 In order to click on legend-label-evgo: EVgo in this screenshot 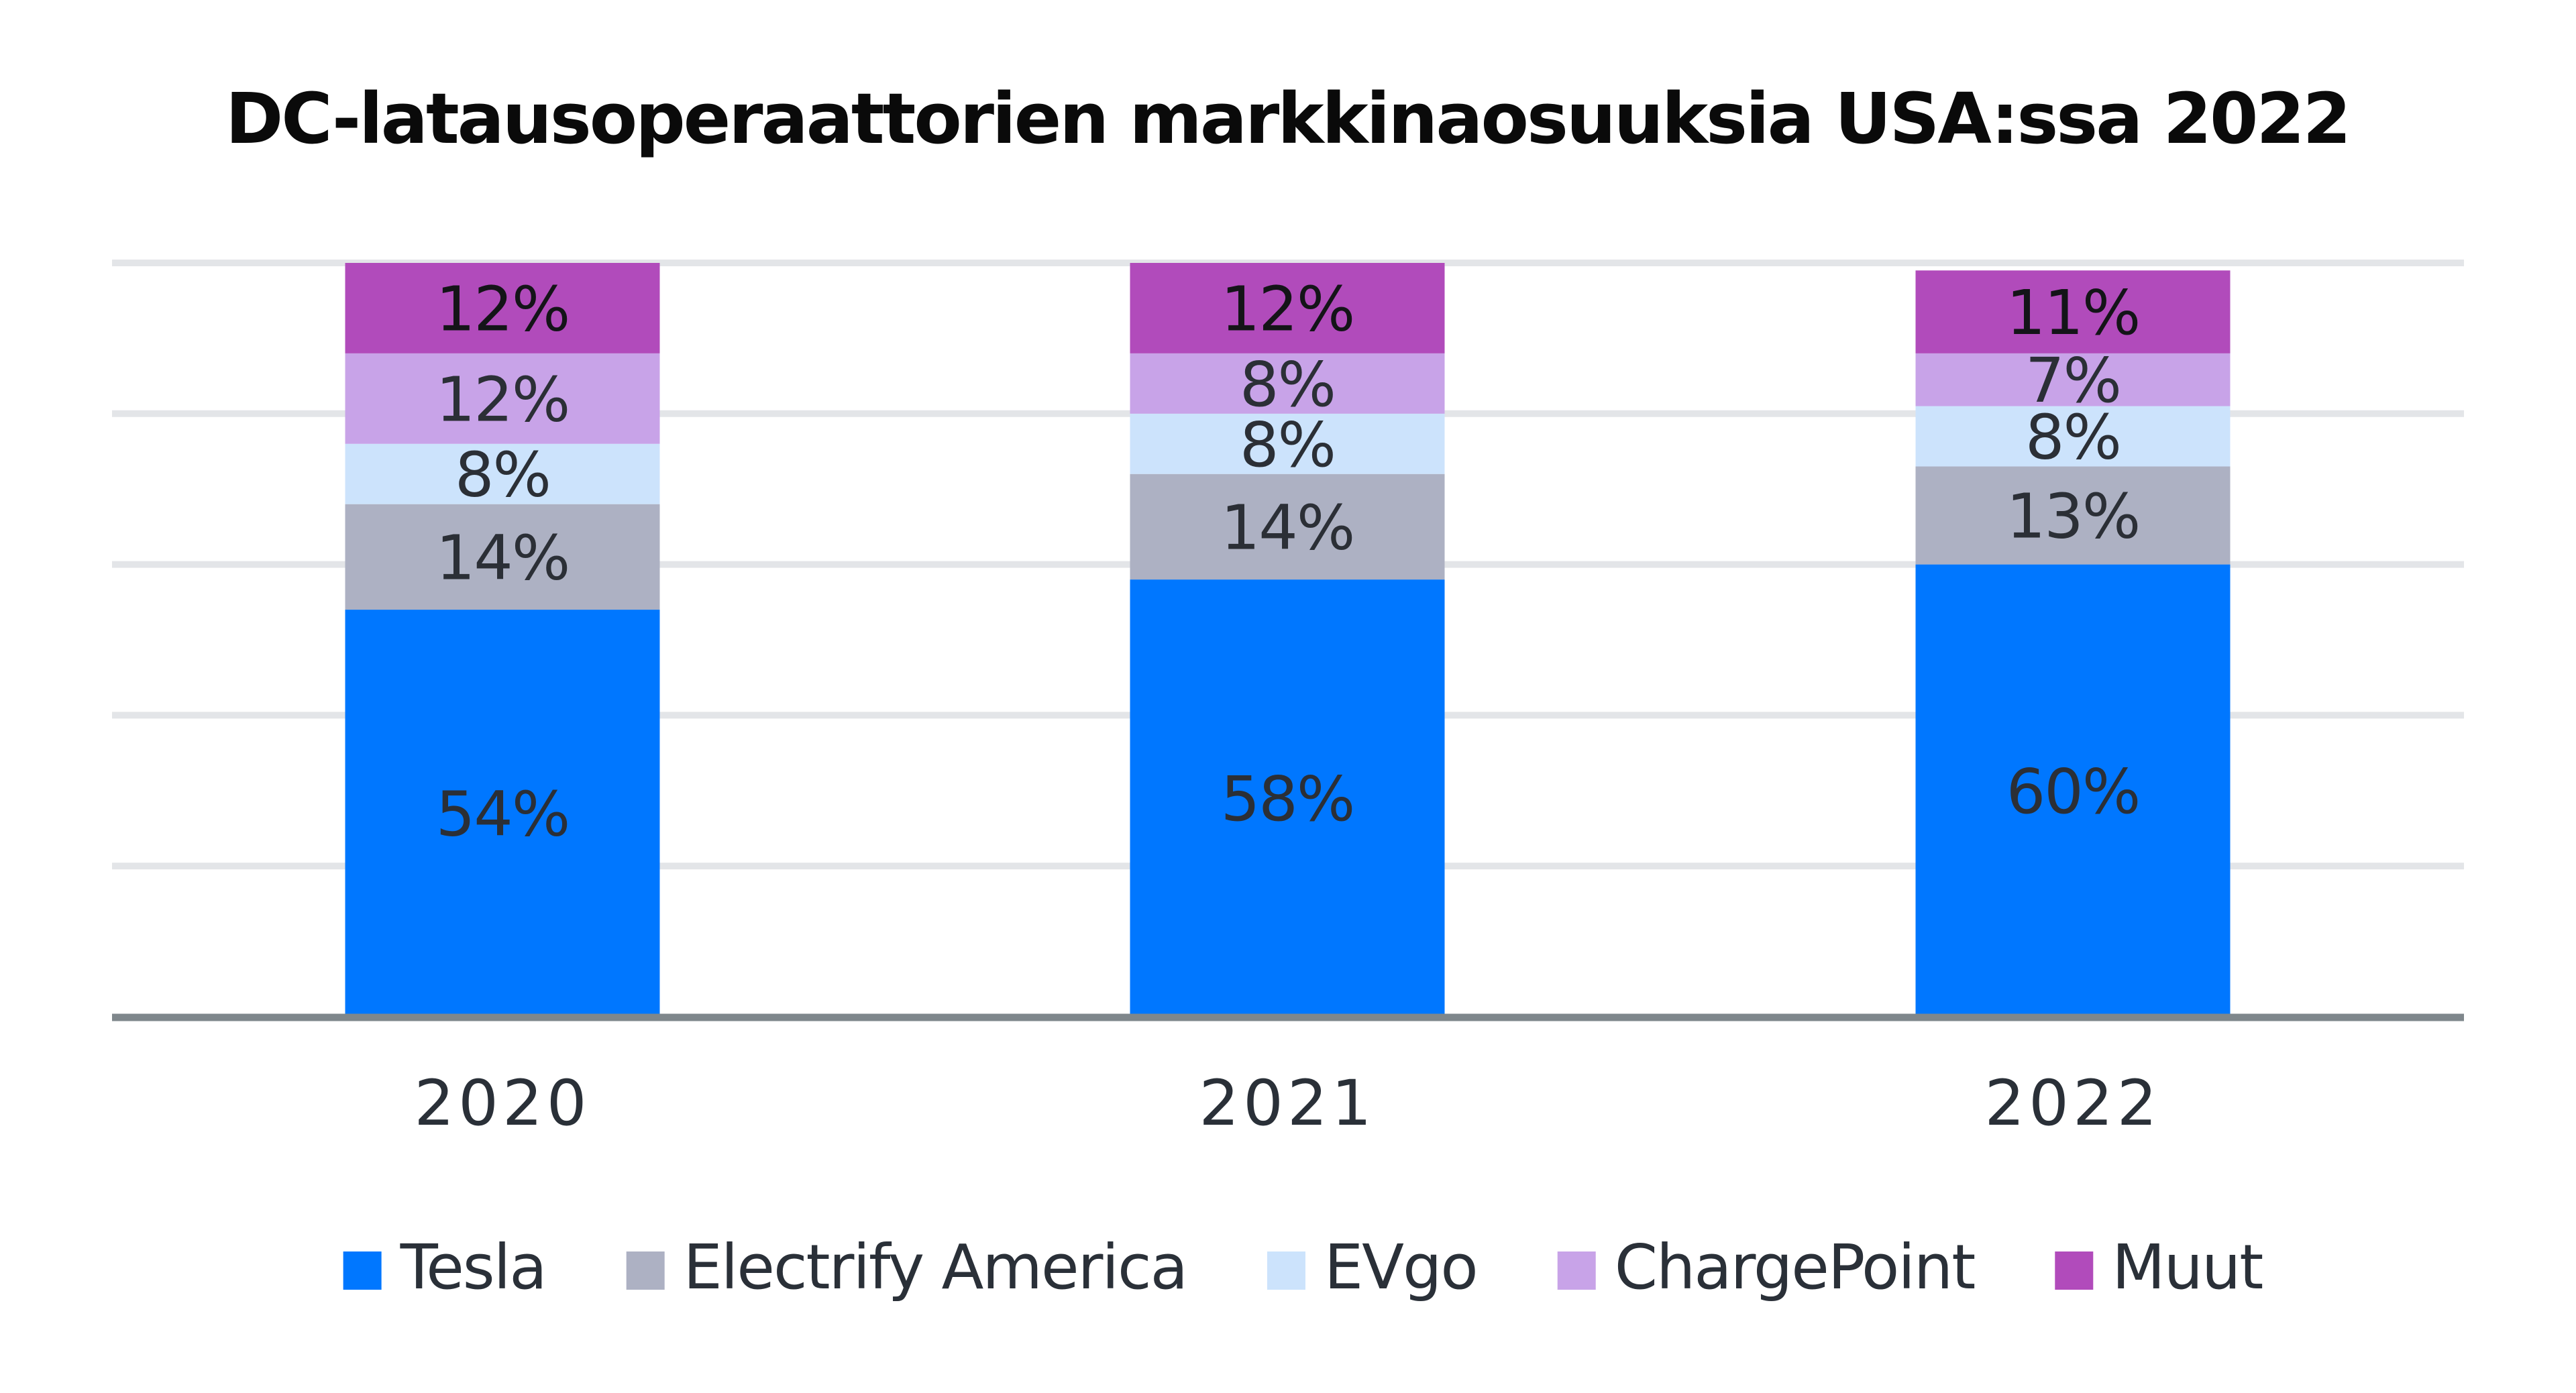, I will do `click(1400, 1267)`.